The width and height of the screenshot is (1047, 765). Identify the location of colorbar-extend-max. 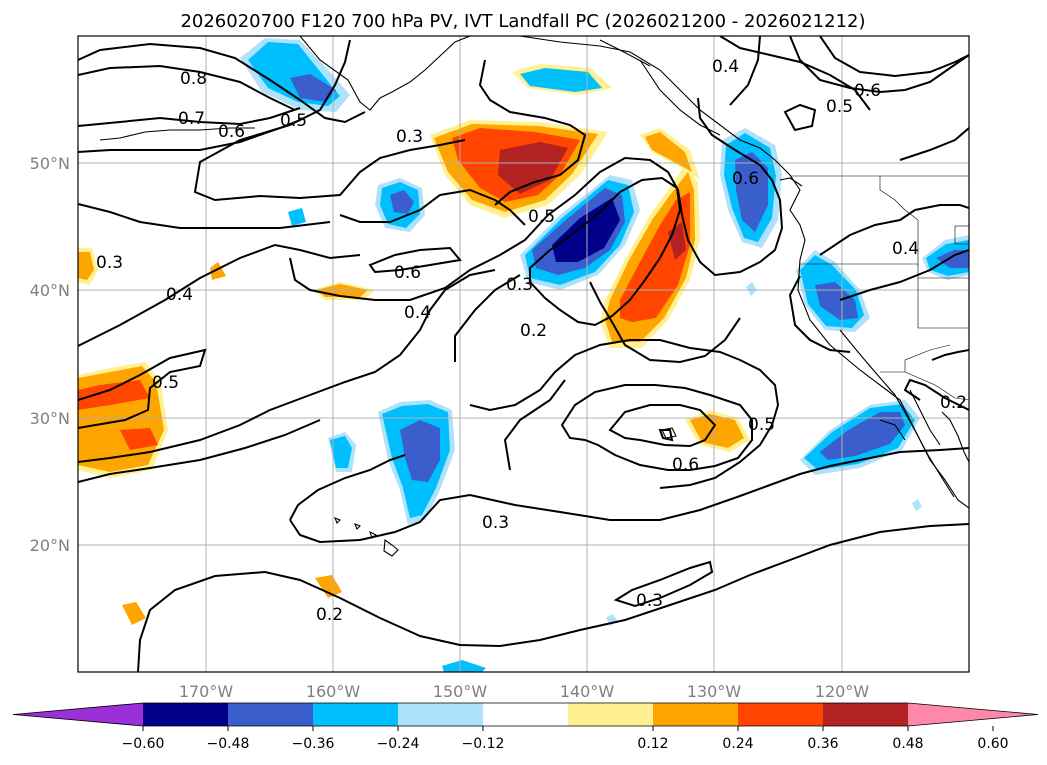
(973, 714).